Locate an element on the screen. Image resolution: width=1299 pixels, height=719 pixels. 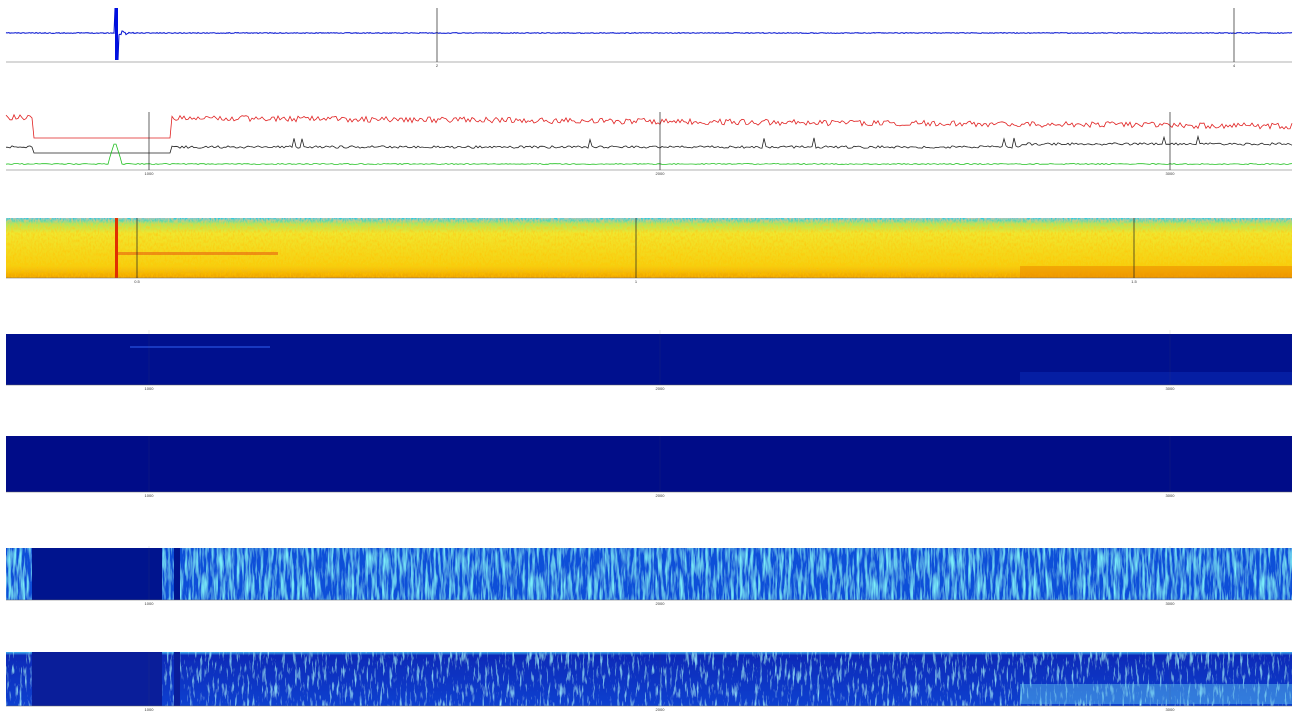
tick-label: 4 is located at coordinates (1234, 65).